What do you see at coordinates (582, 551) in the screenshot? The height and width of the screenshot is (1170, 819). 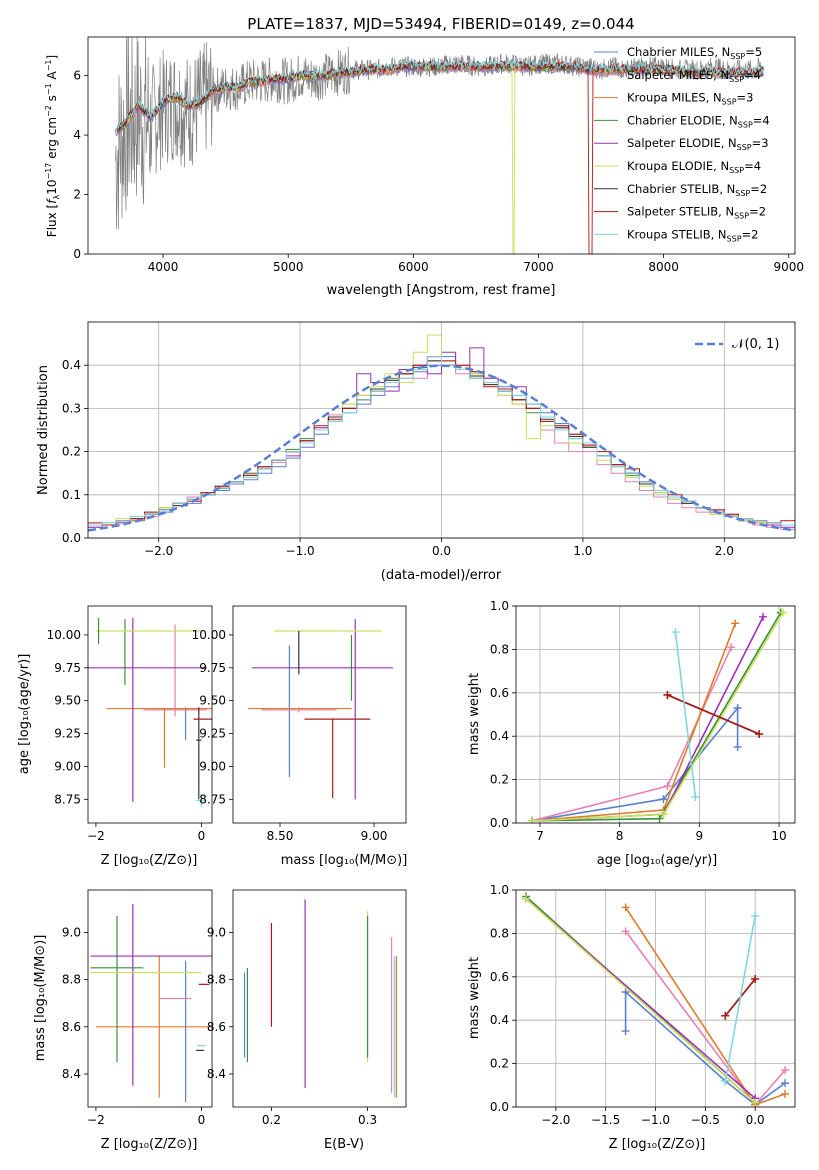 I see `x-tick-label: 1.0` at bounding box center [582, 551].